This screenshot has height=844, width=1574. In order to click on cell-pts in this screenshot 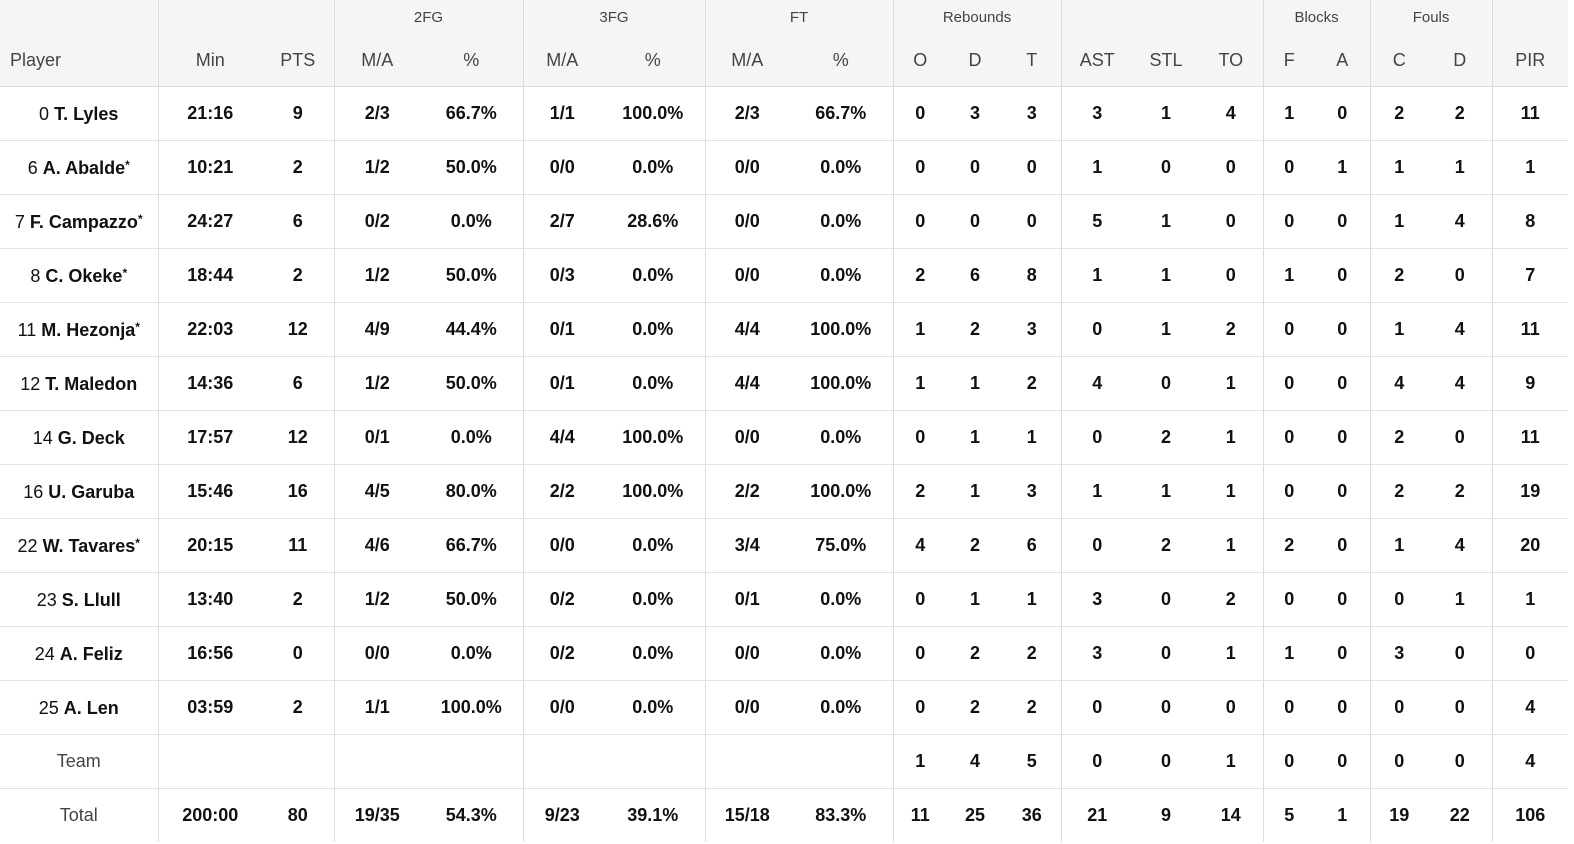, I will do `click(298, 761)`.